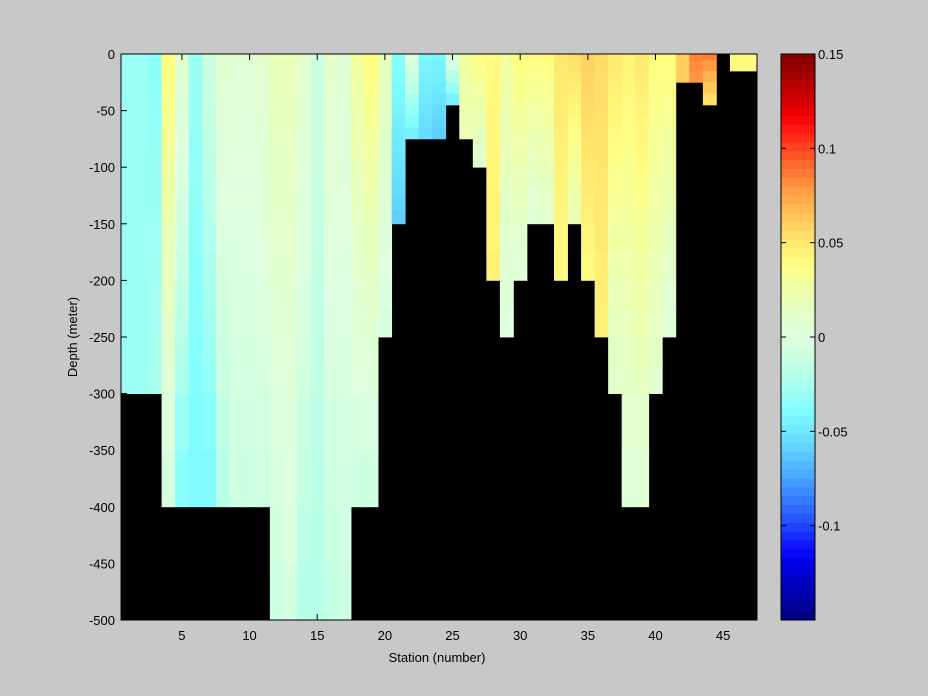 This screenshot has height=696, width=928. Describe the element at coordinates (102, 563) in the screenshot. I see `y-tick-label: -450` at that location.